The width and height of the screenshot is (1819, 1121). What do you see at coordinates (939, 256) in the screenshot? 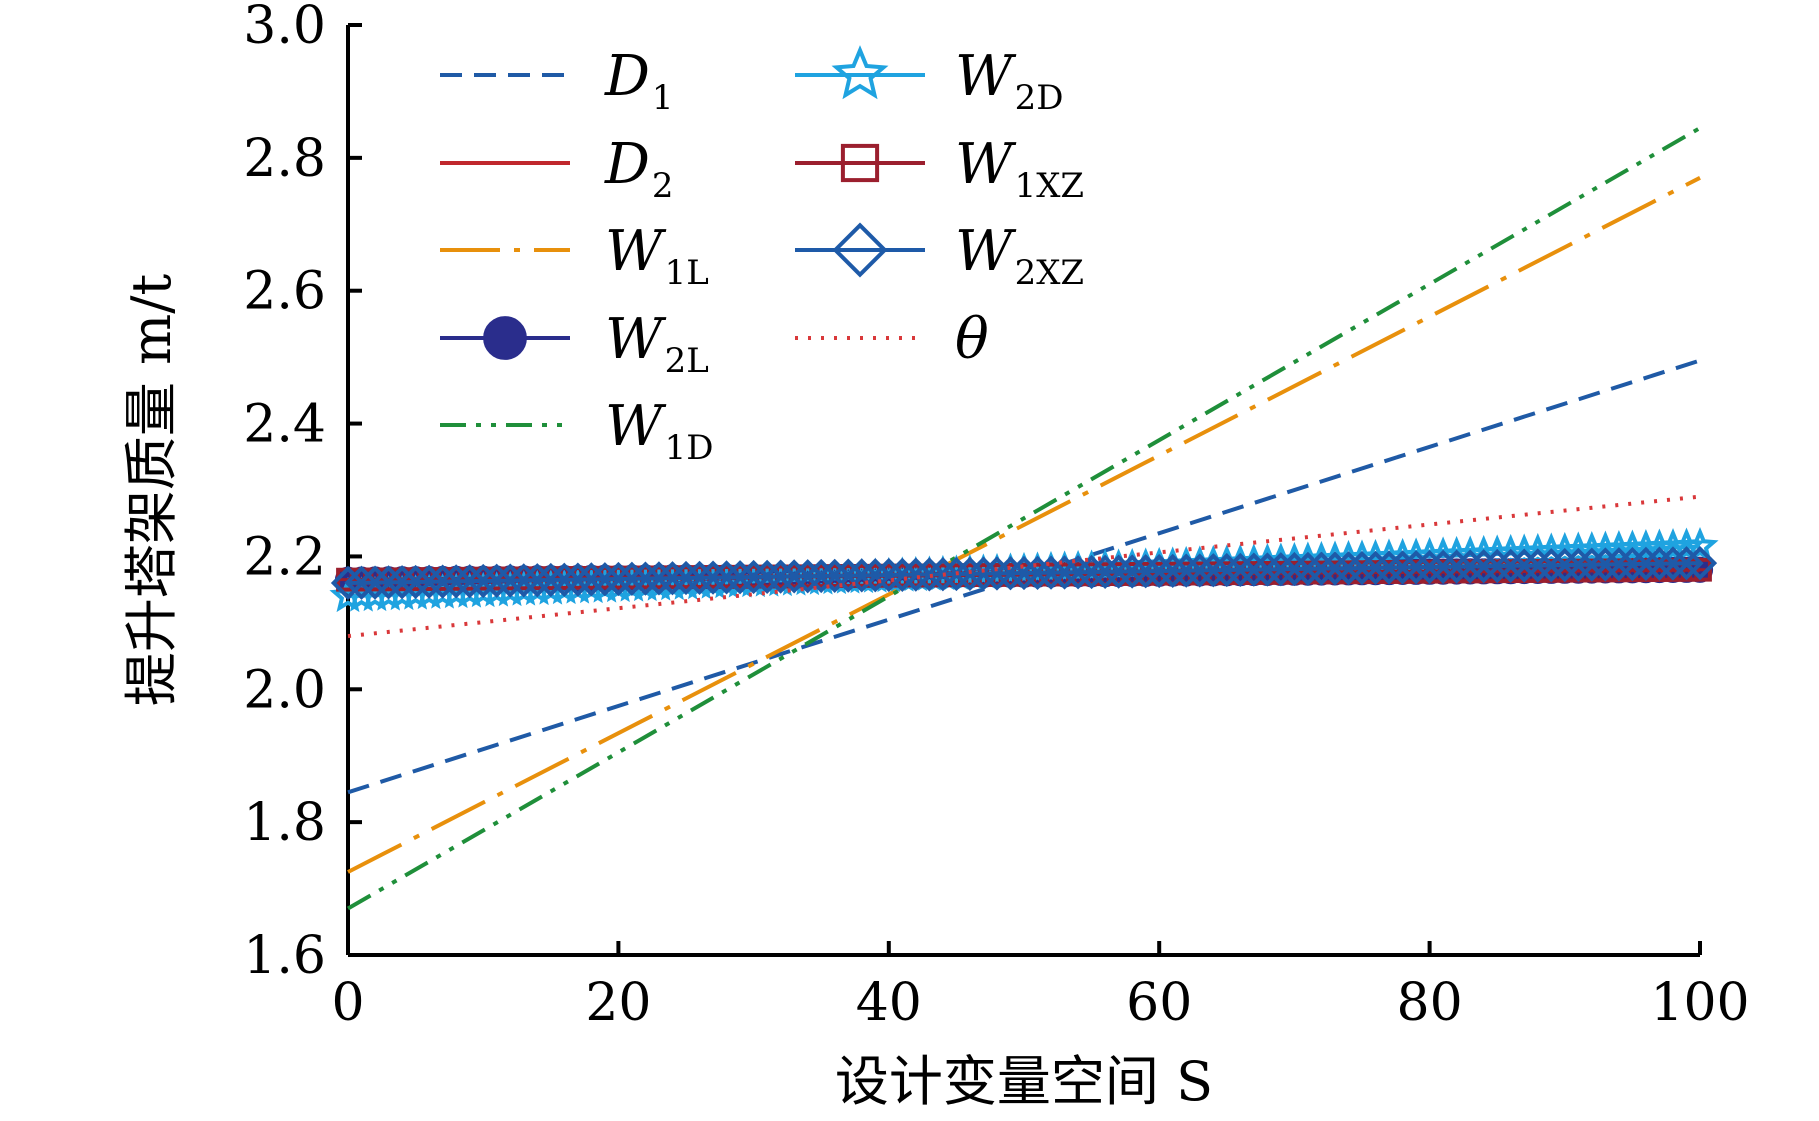
I see `legend-item-W2XZ: W2XZ` at bounding box center [939, 256].